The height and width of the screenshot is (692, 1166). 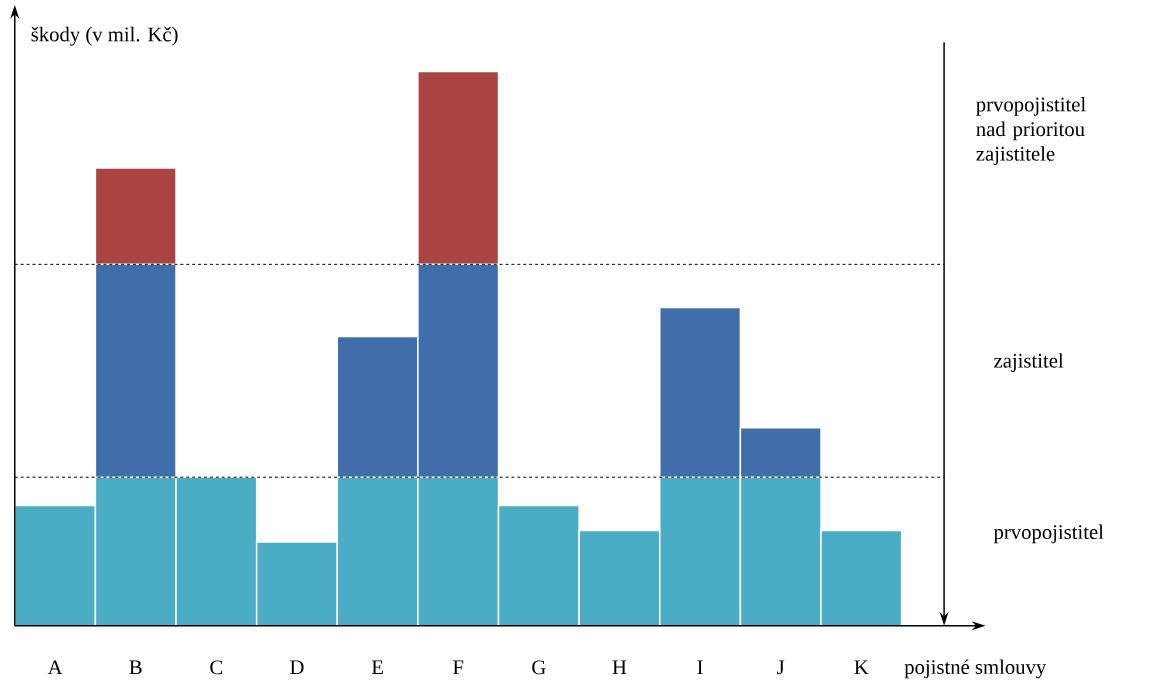 What do you see at coordinates (1048, 534) in the screenshot?
I see `text: prvopojistitel` at bounding box center [1048, 534].